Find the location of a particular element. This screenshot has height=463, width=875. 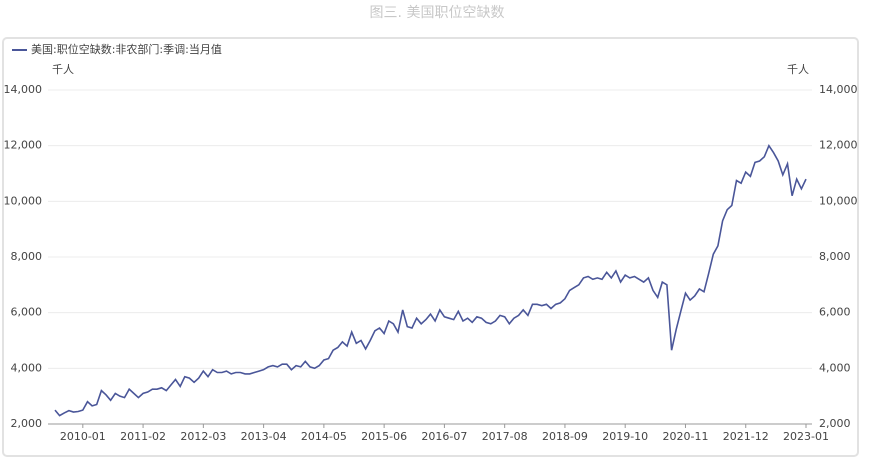

y2-tick-label: 14,000 is located at coordinates (838, 89).